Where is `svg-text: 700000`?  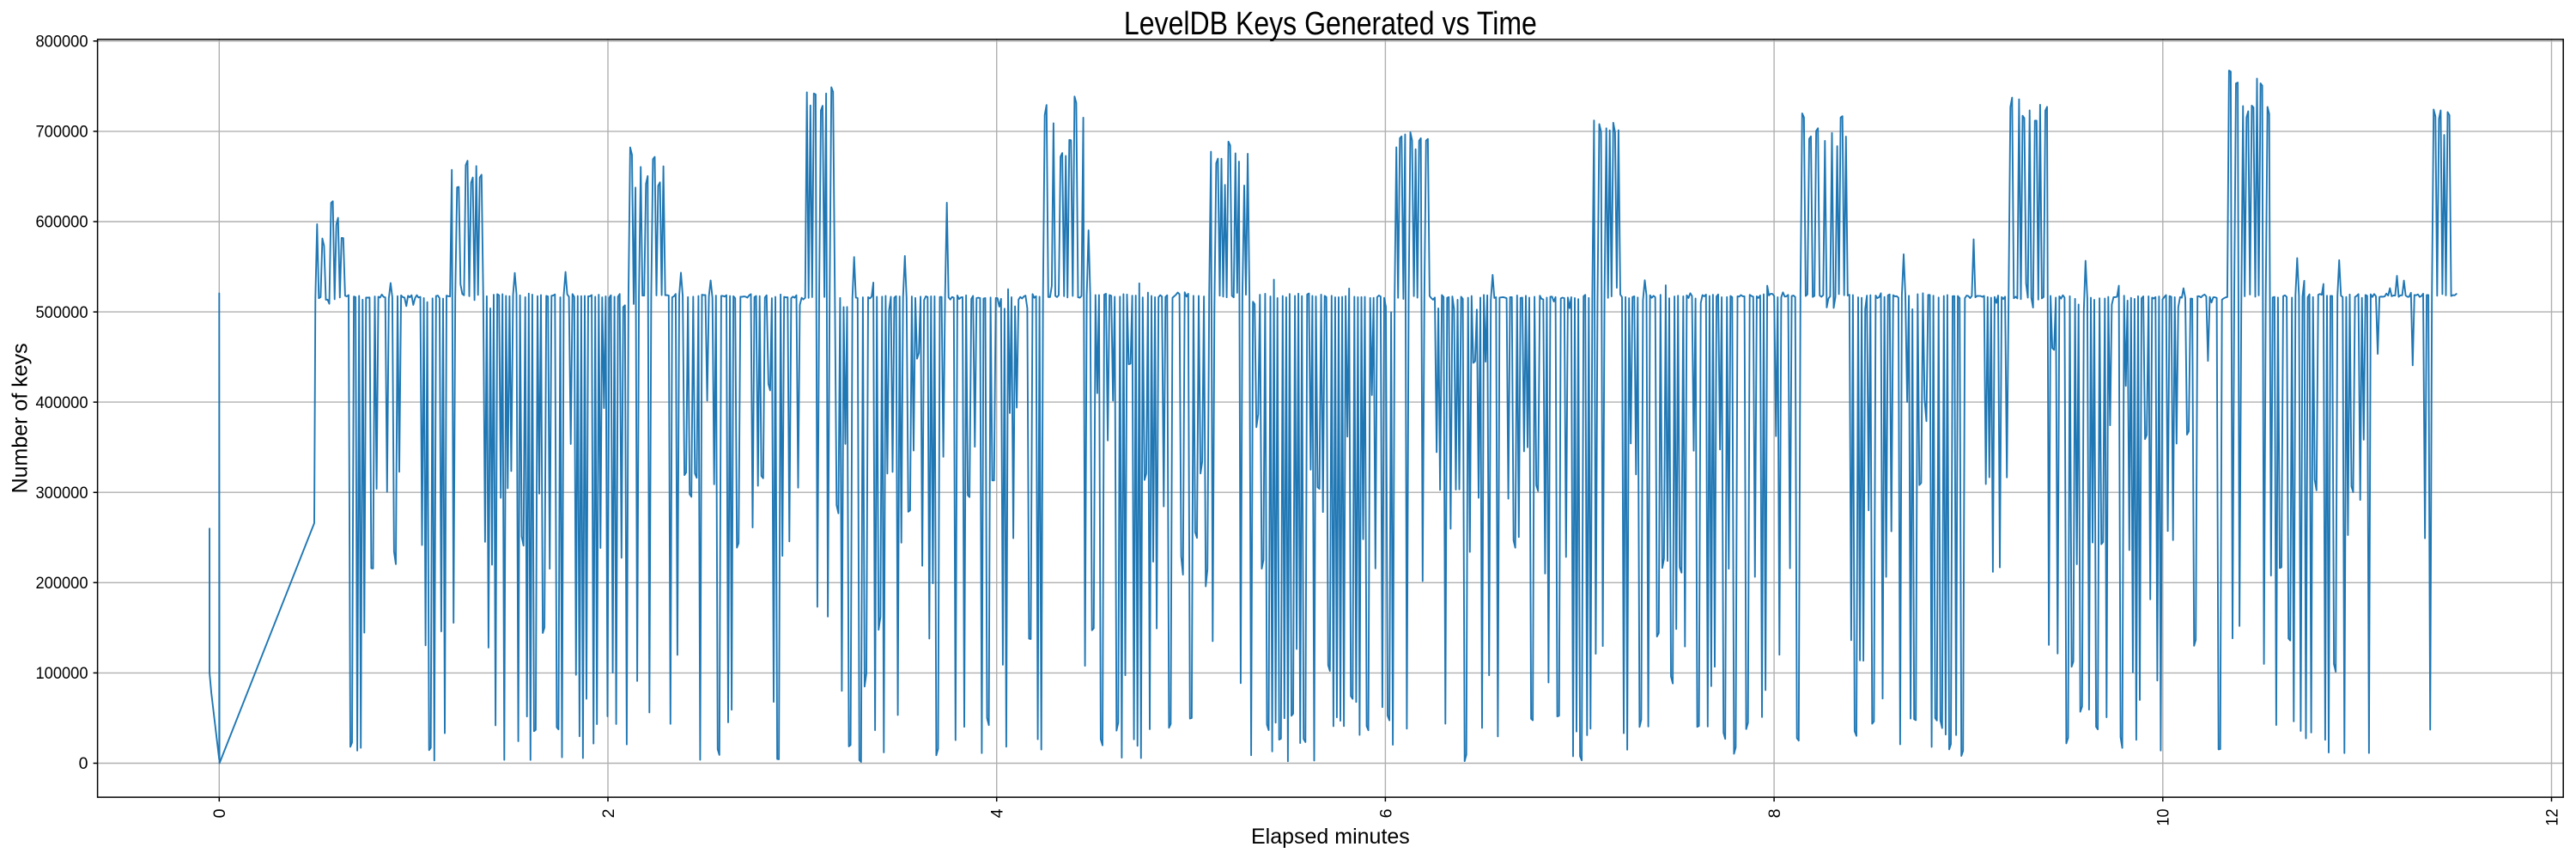
svg-text: 700000 is located at coordinates (62, 132).